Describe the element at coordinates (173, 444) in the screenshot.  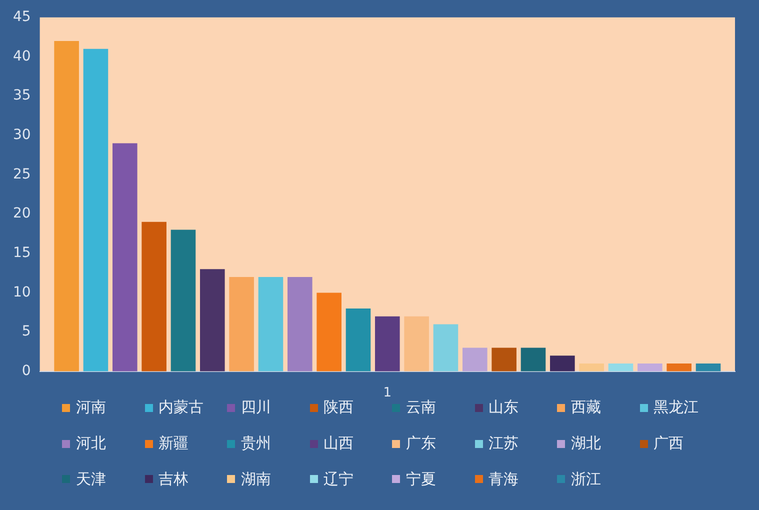
I see `legend-label: 新疆` at that location.